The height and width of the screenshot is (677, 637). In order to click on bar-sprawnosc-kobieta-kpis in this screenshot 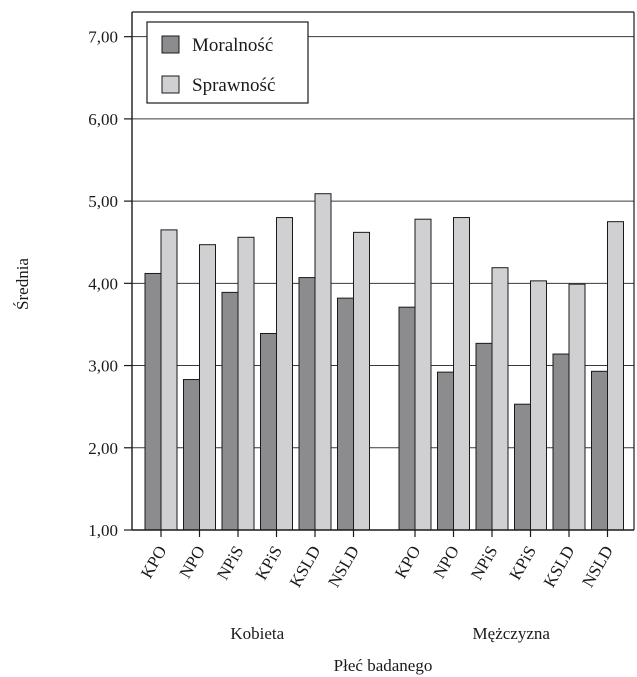, I will do `click(284, 374)`.